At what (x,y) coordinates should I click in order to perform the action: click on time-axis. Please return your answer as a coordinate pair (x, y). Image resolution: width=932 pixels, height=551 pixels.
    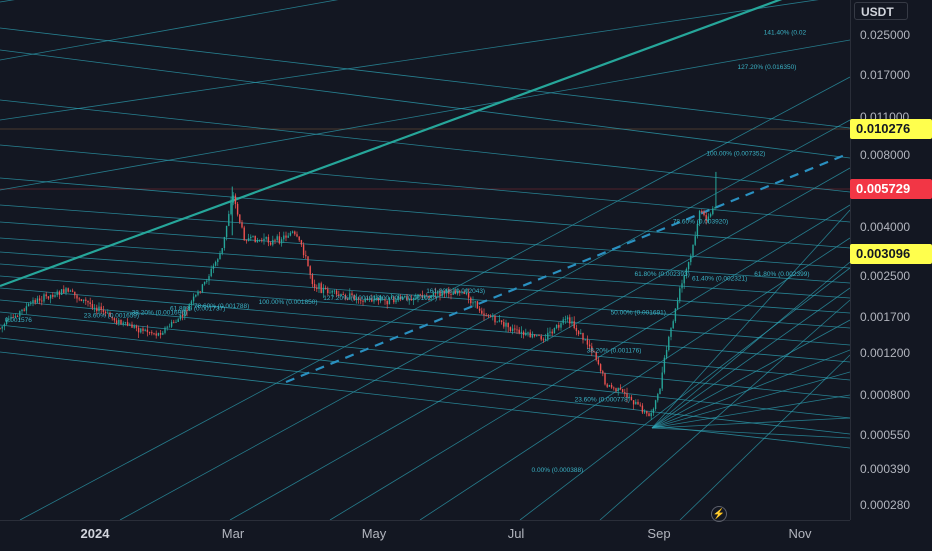
    Looking at the image, I should click on (425, 535).